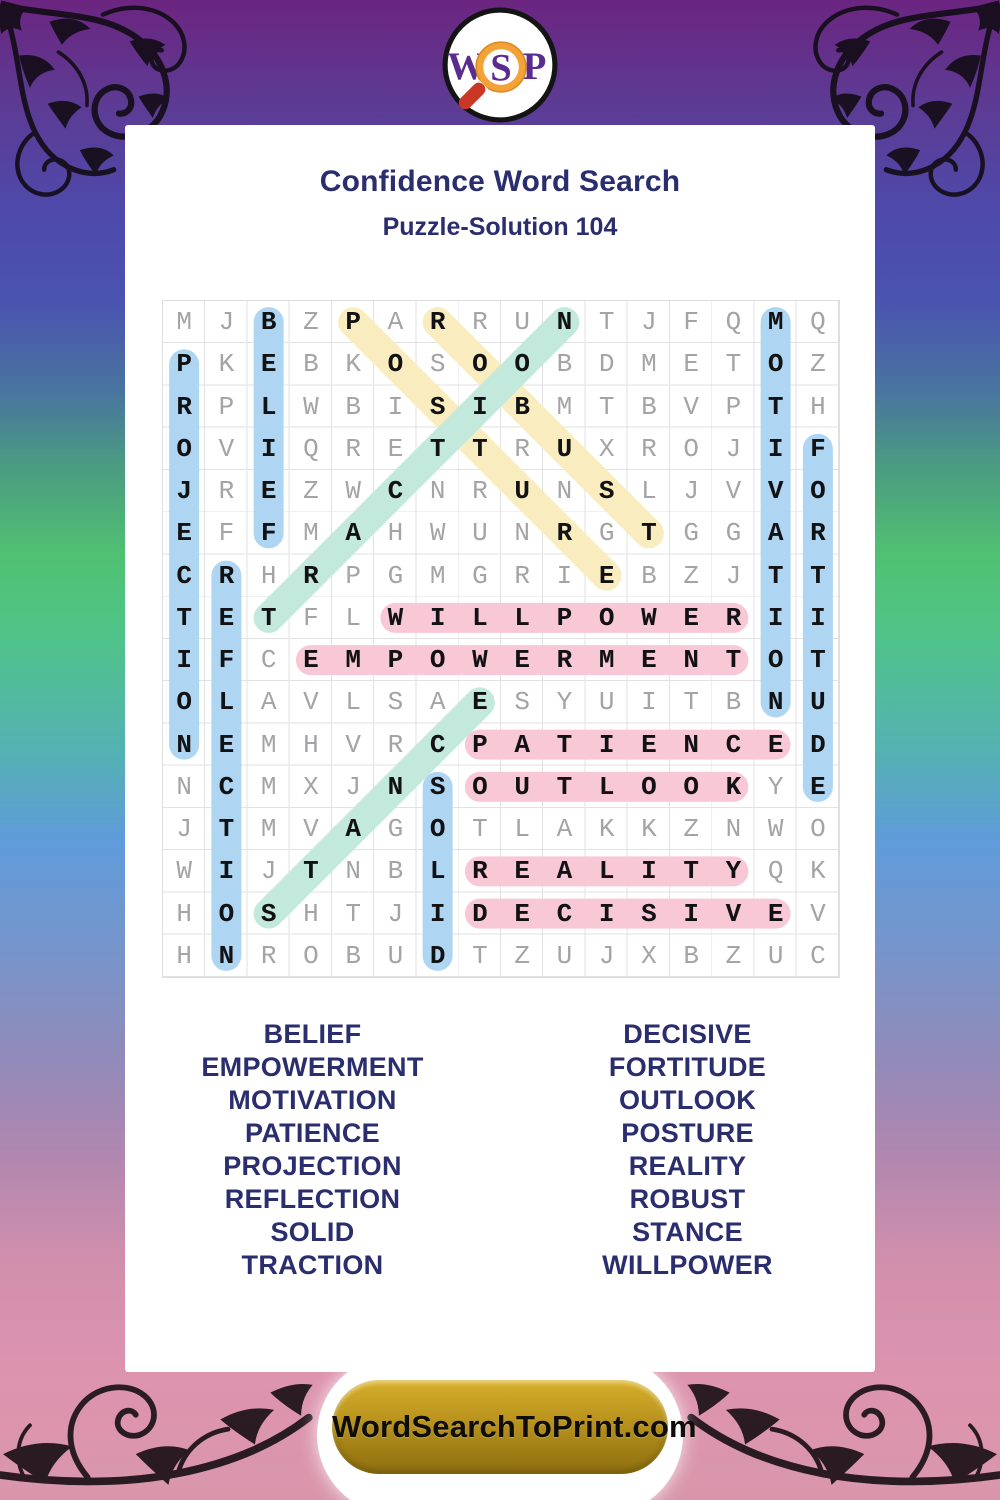 Image resolution: width=1000 pixels, height=1500 pixels. I want to click on word-list-item: FORTITUDE, so click(687, 1067).